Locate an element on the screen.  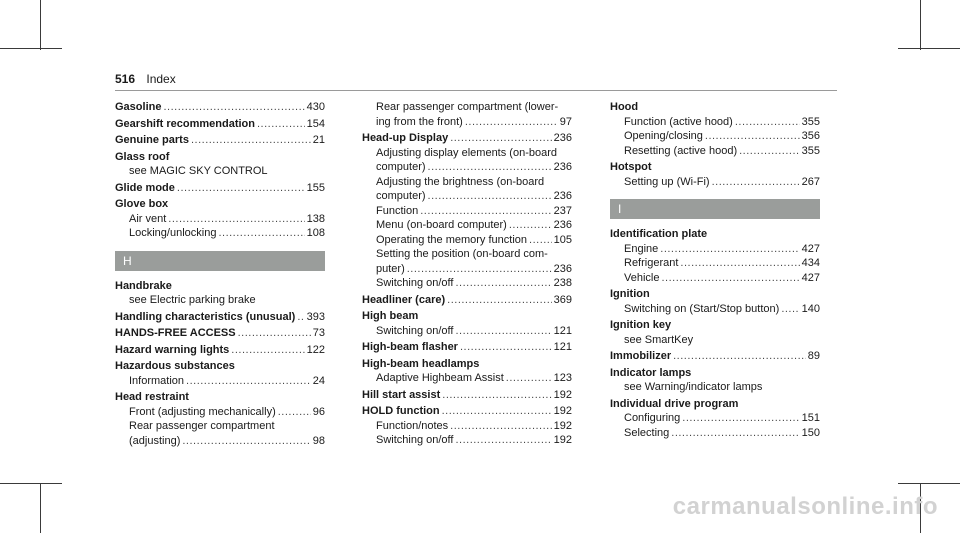
index-subentry: Switching on/off 192 is located at coordinates (467, 440).